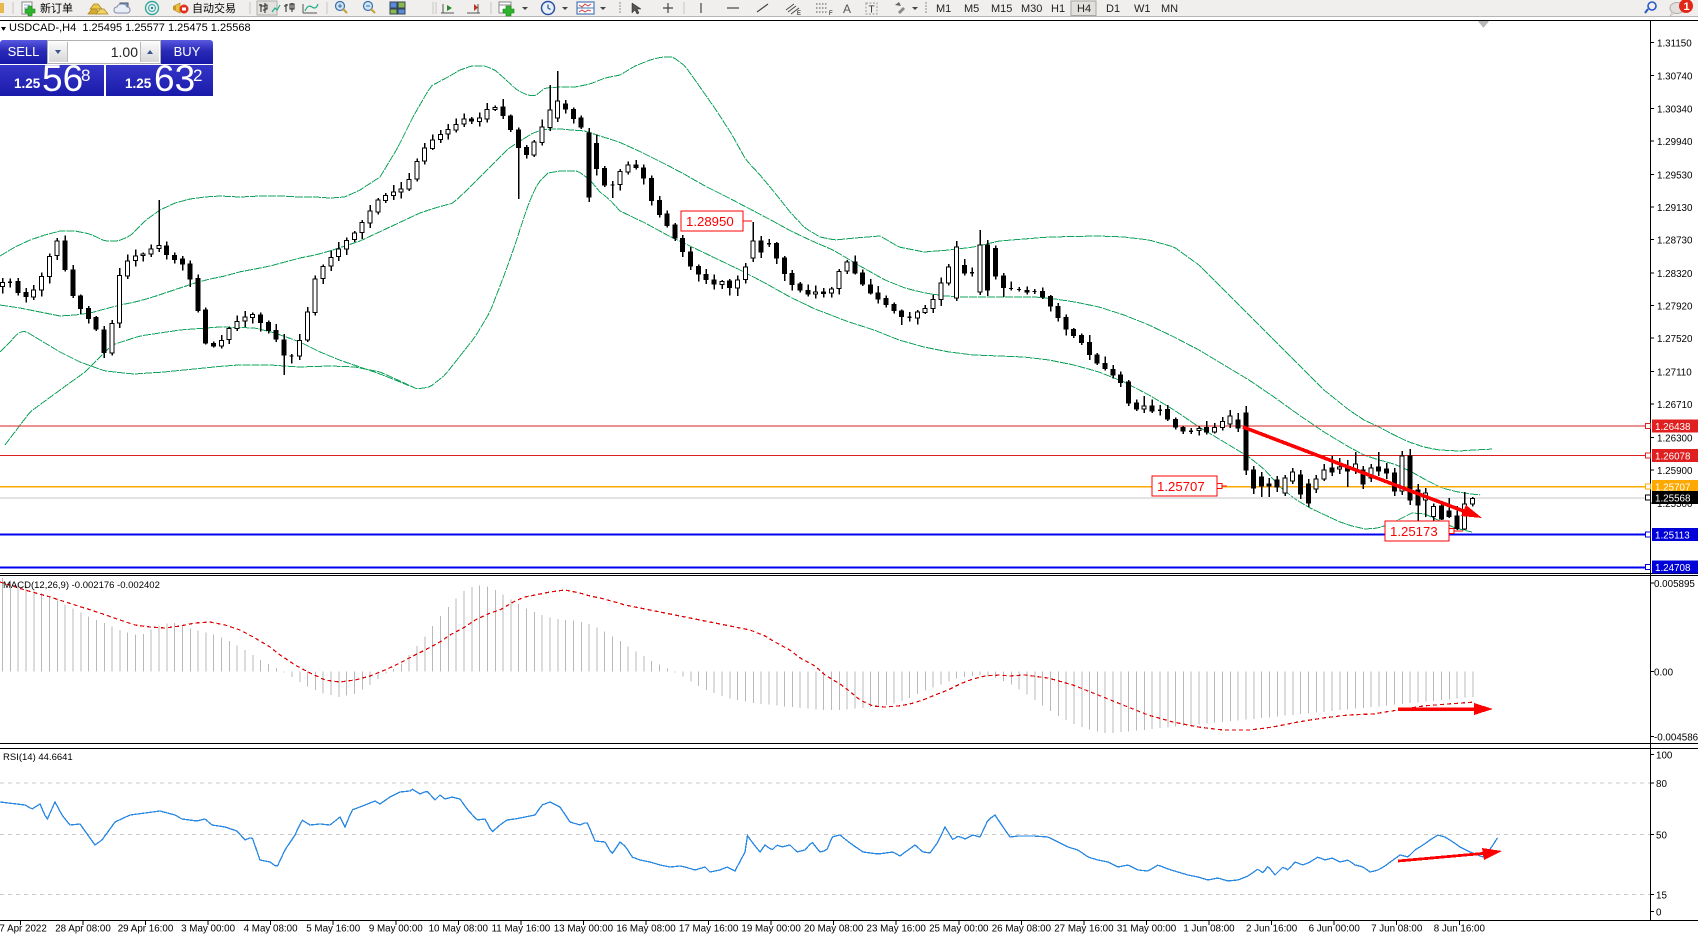 The width and height of the screenshot is (1698, 937). Describe the element at coordinates (834, 929) in the screenshot. I see `svg-text: 20 May 08:00` at that location.